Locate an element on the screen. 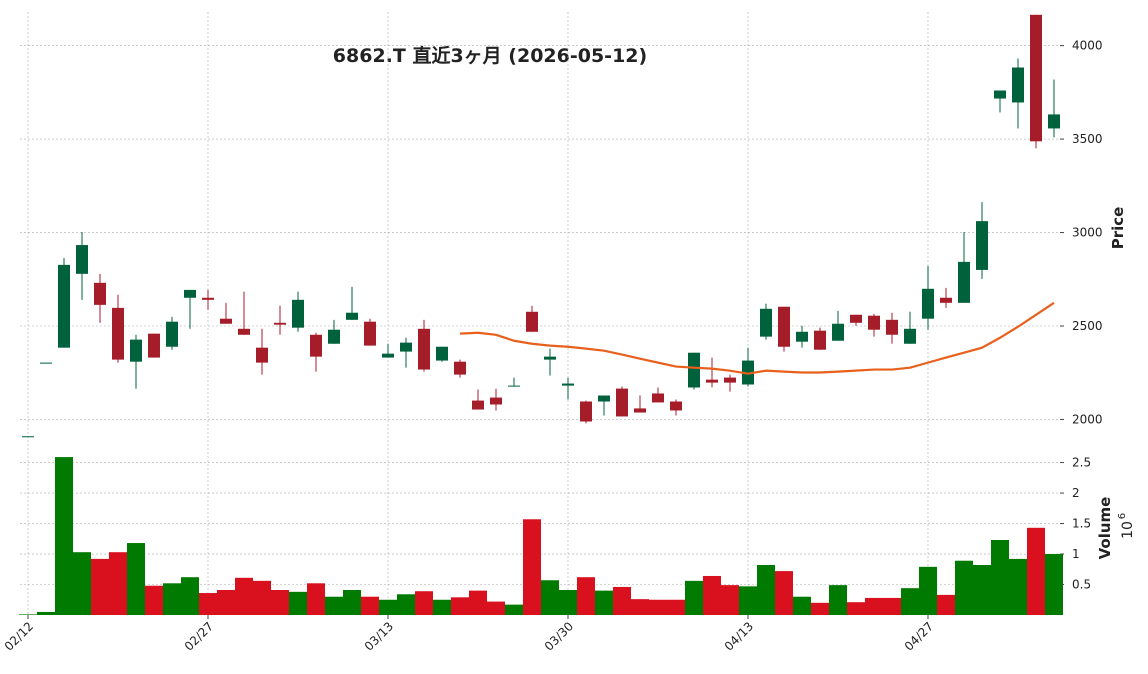 This screenshot has width=1148, height=674. chart-title: 6862.T 直近3ヶ月 (2026-05-12) is located at coordinates (490, 55).